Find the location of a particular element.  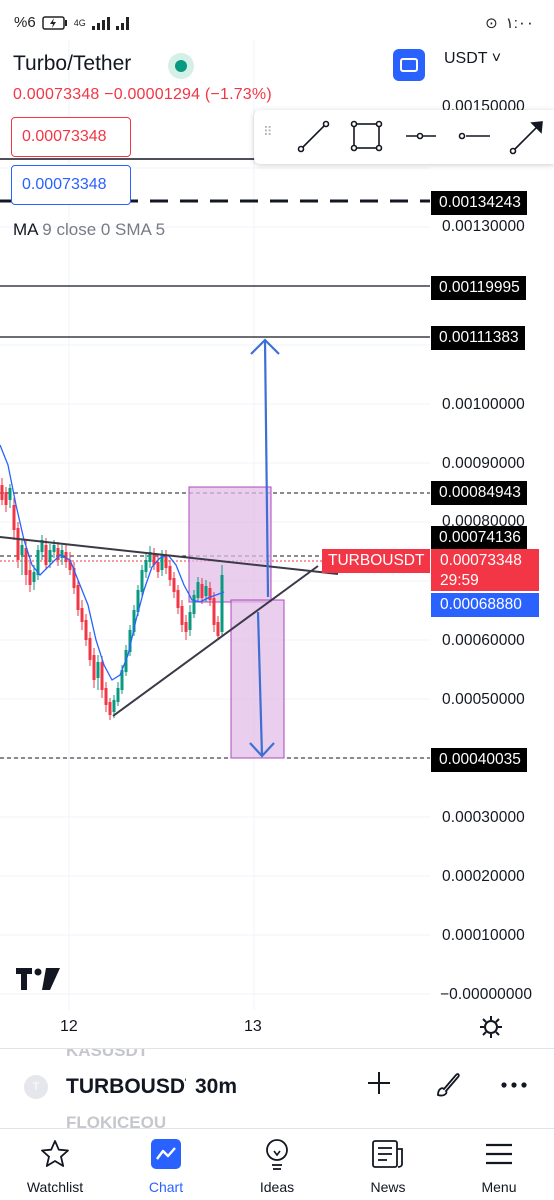

nav-ideas: Ideas is located at coordinates (277, 1165).